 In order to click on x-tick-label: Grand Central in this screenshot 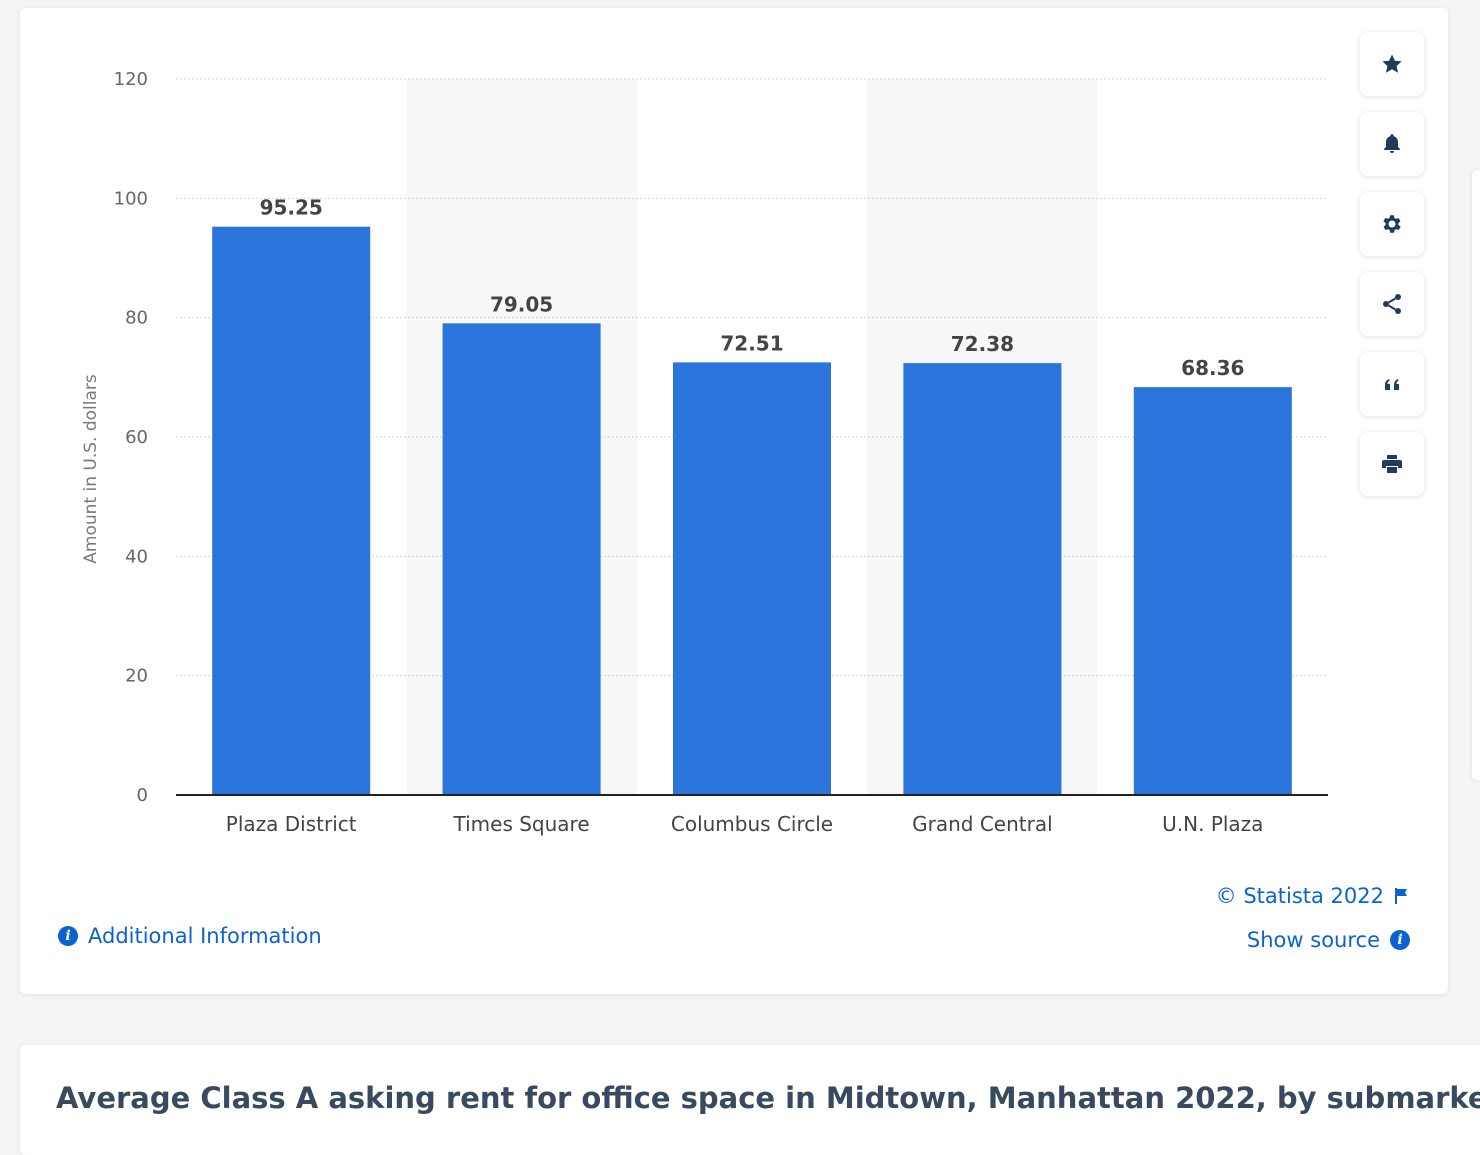, I will do `click(982, 824)`.